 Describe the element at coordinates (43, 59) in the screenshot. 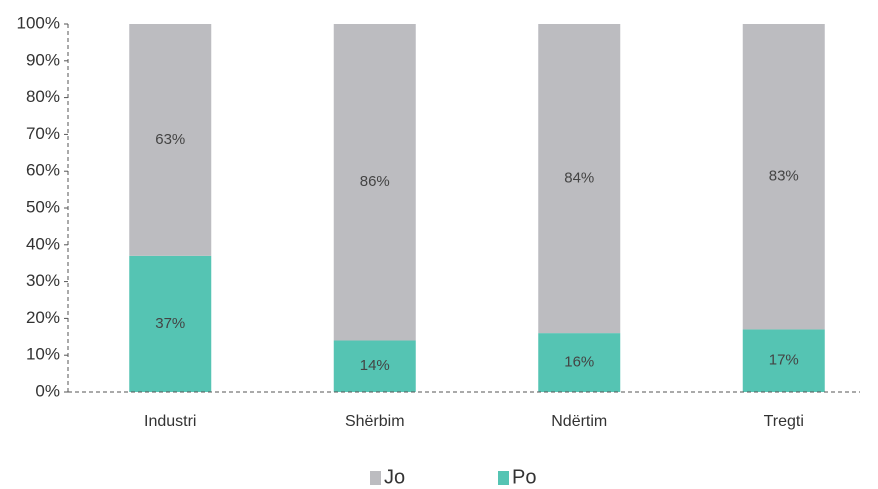

I see `y-tick-label: 90%` at that location.